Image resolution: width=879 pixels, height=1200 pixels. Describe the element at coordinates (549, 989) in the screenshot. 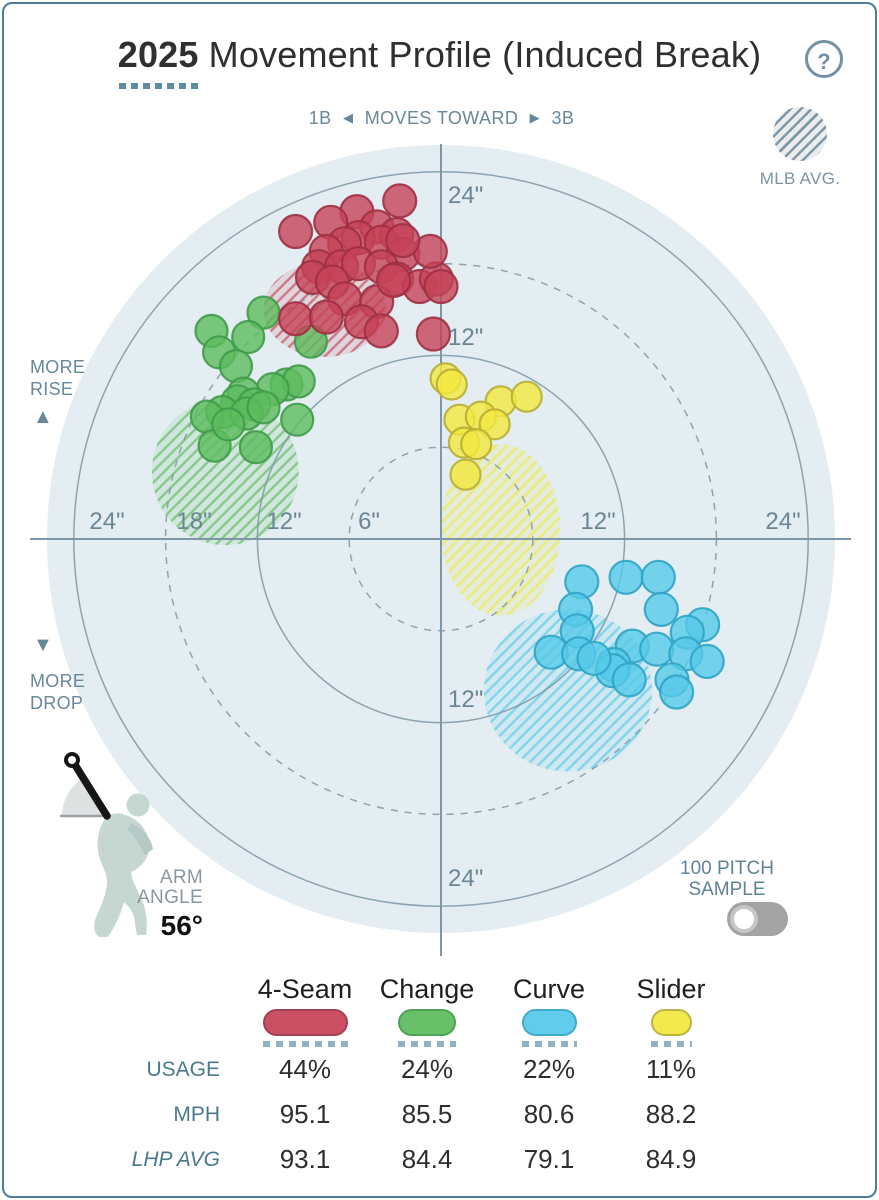

I see `legend-pitch-name: Curve` at that location.